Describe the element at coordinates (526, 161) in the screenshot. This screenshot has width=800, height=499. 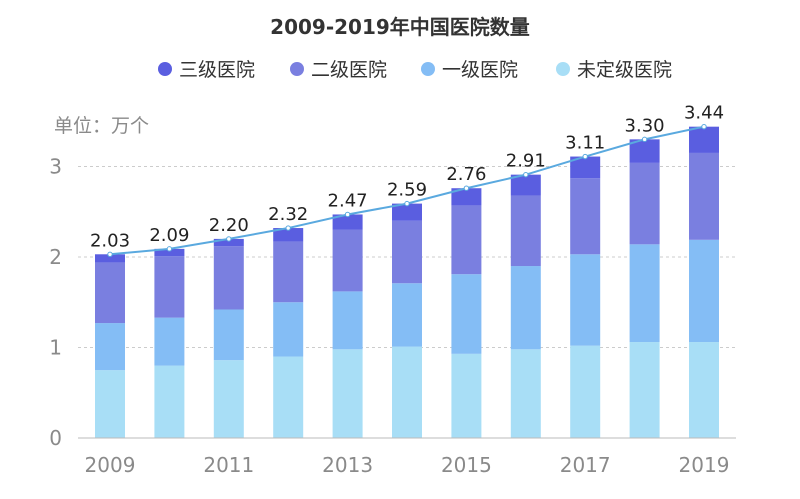
I see `data-label: 2.91` at that location.